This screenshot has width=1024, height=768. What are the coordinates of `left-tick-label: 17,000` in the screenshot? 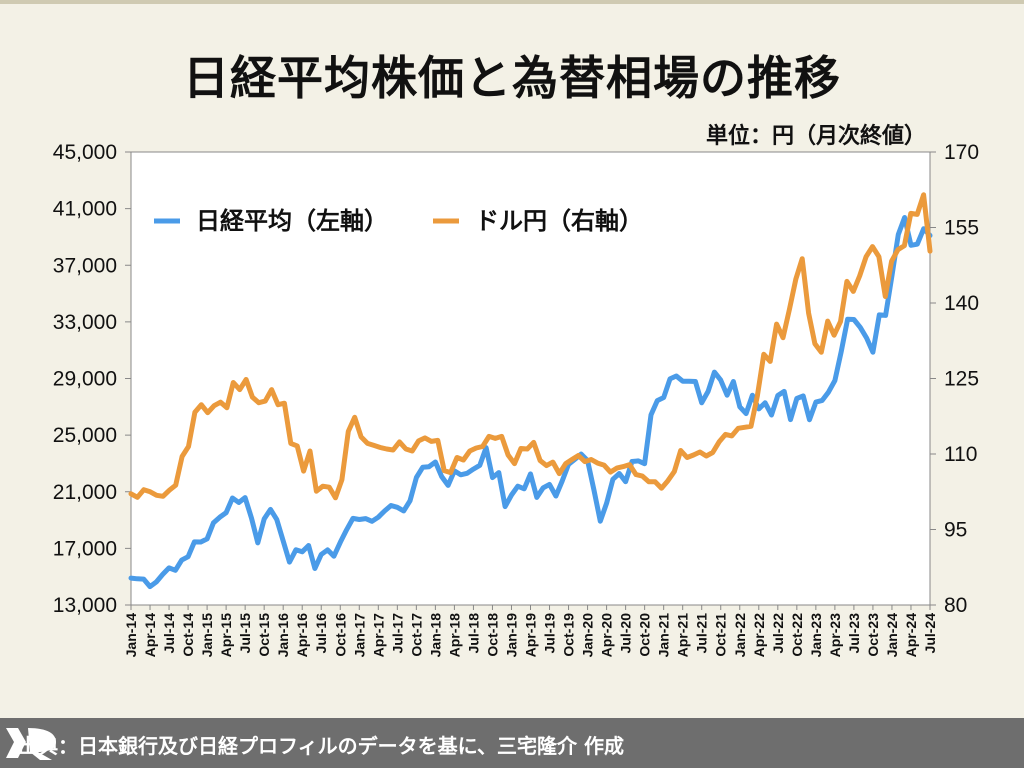 It's located at (85, 548).